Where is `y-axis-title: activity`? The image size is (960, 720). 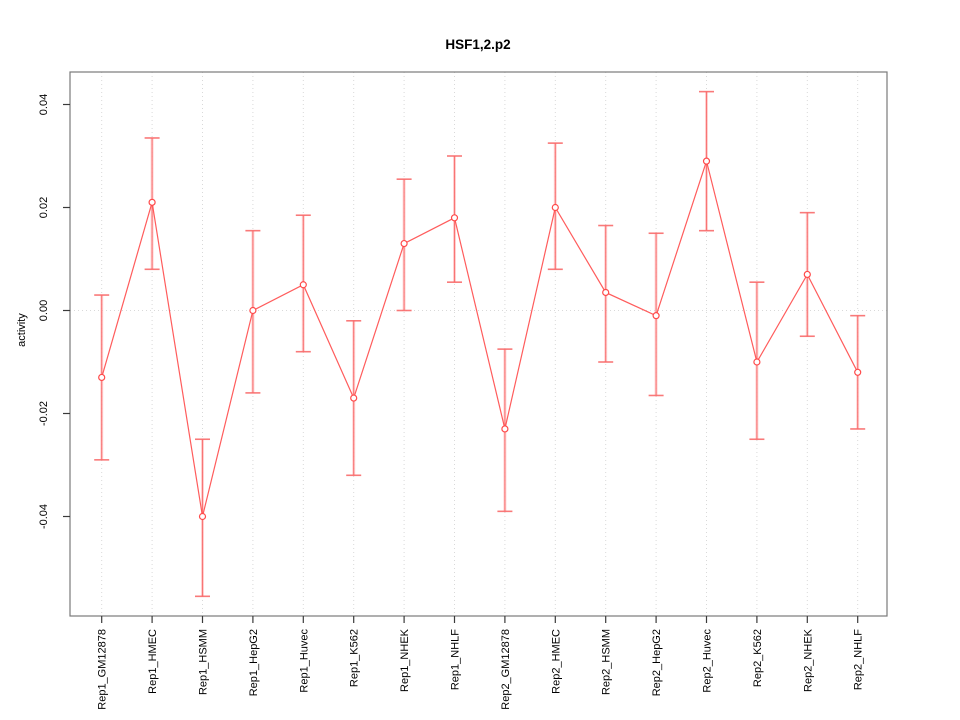 y-axis-title: activity is located at coordinates (22, 330).